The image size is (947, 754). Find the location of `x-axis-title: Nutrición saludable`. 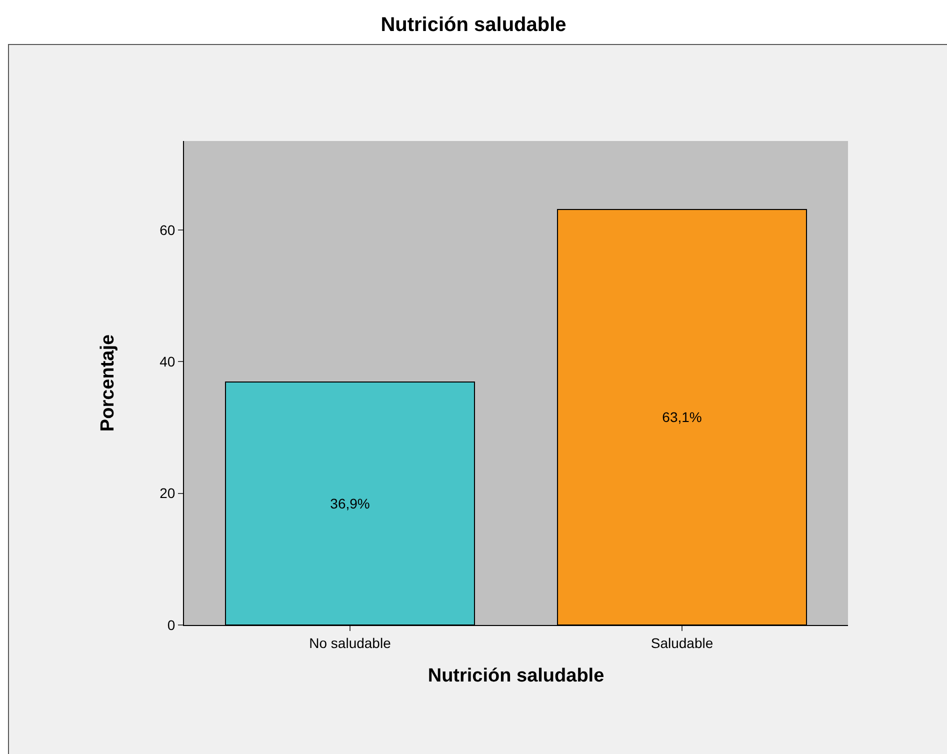

x-axis-title: Nutrición saludable is located at coordinates (516, 676).